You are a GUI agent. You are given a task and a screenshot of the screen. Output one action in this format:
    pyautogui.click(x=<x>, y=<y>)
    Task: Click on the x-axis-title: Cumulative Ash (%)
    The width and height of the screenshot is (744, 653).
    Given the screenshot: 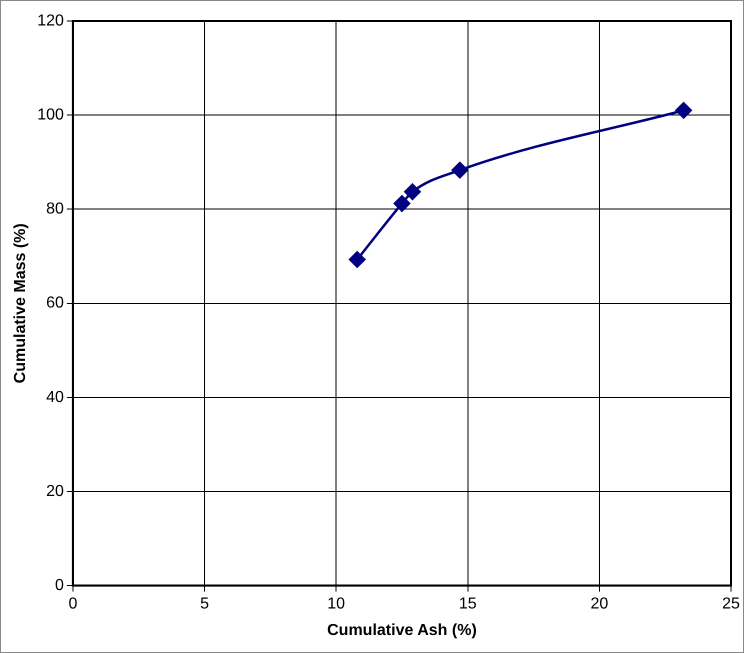 What is the action you would take?
    pyautogui.click(x=402, y=630)
    